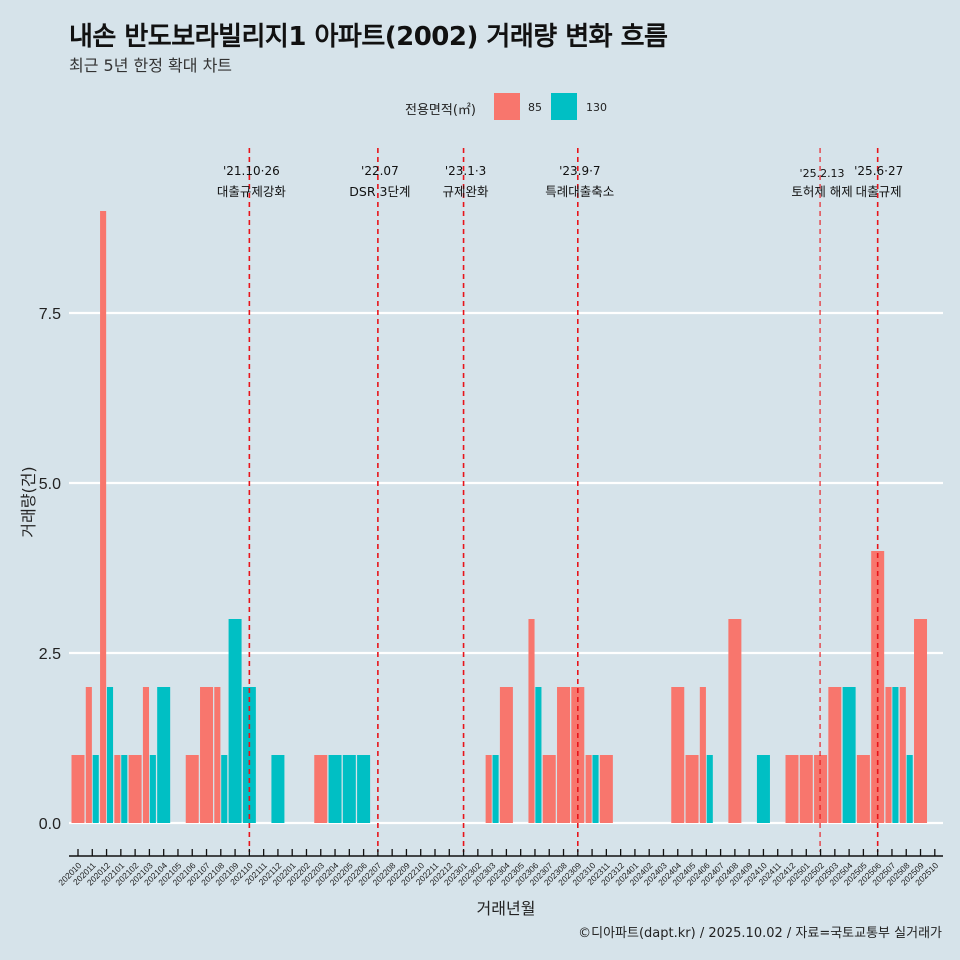  I want to click on legend: 전용면적(㎡) 85 130, so click(480, 107).